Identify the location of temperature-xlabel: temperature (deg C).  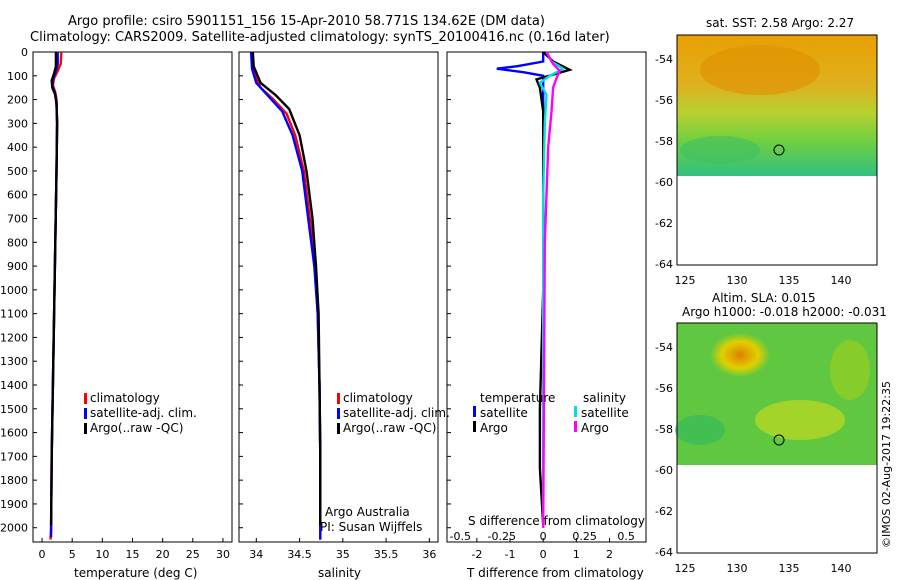
(136, 573).